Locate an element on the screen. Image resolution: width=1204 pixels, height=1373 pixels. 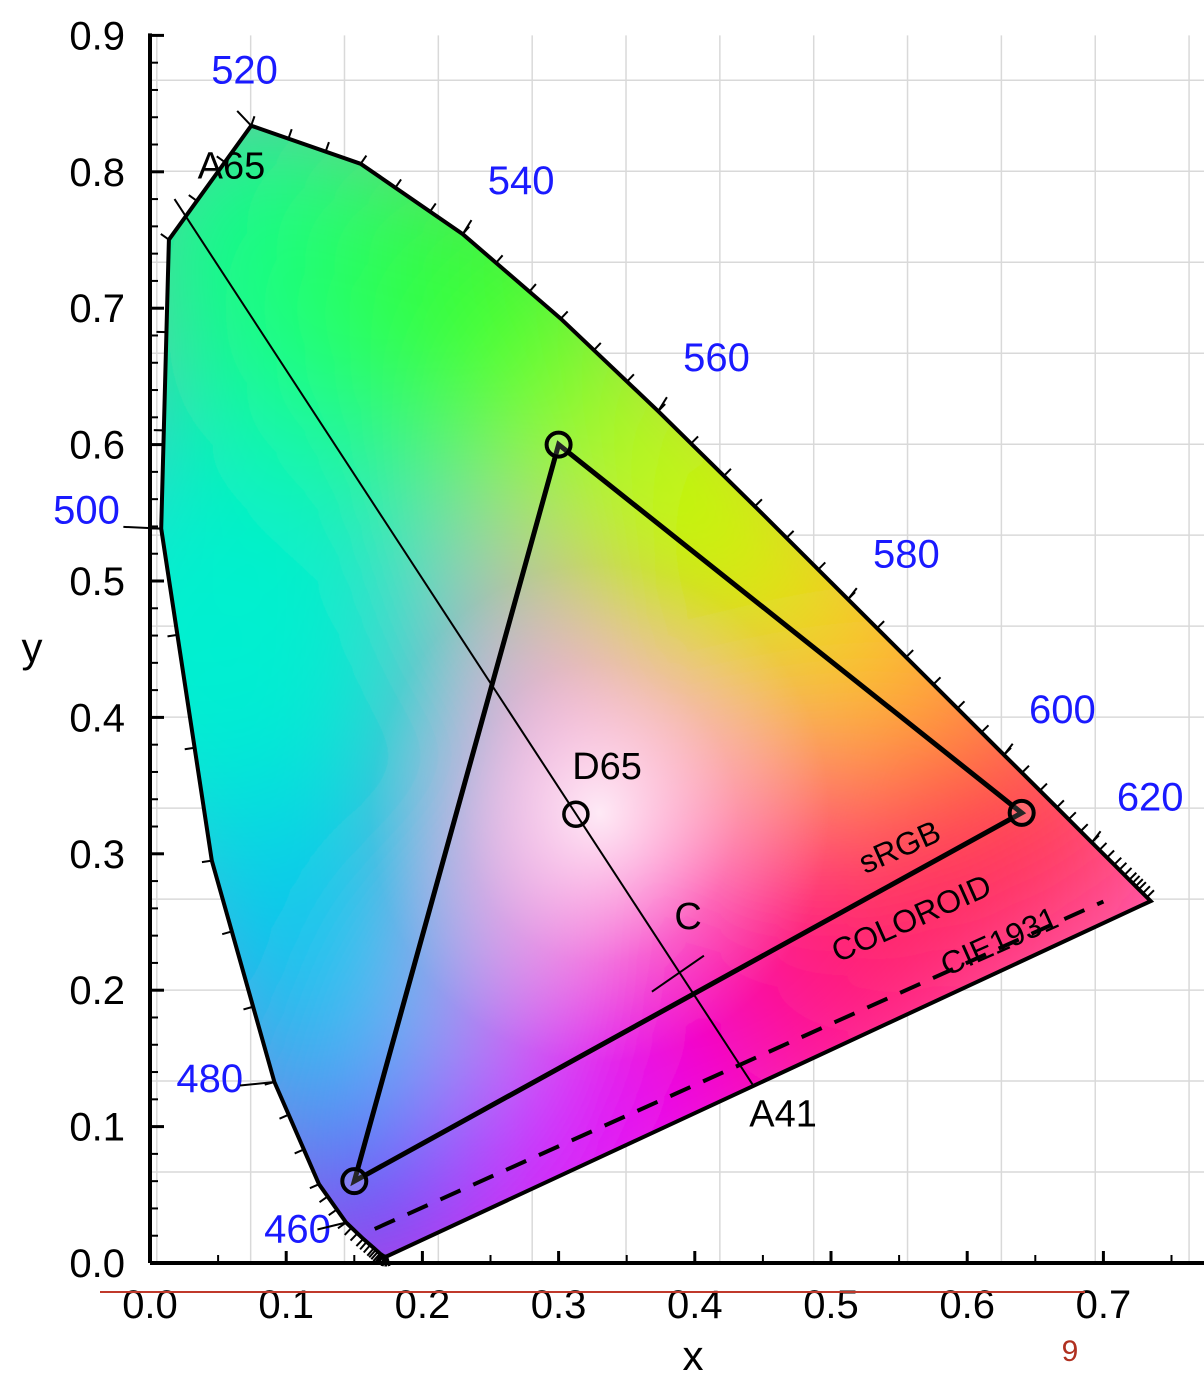
wavelength-label-580: 580 is located at coordinates (906, 554).